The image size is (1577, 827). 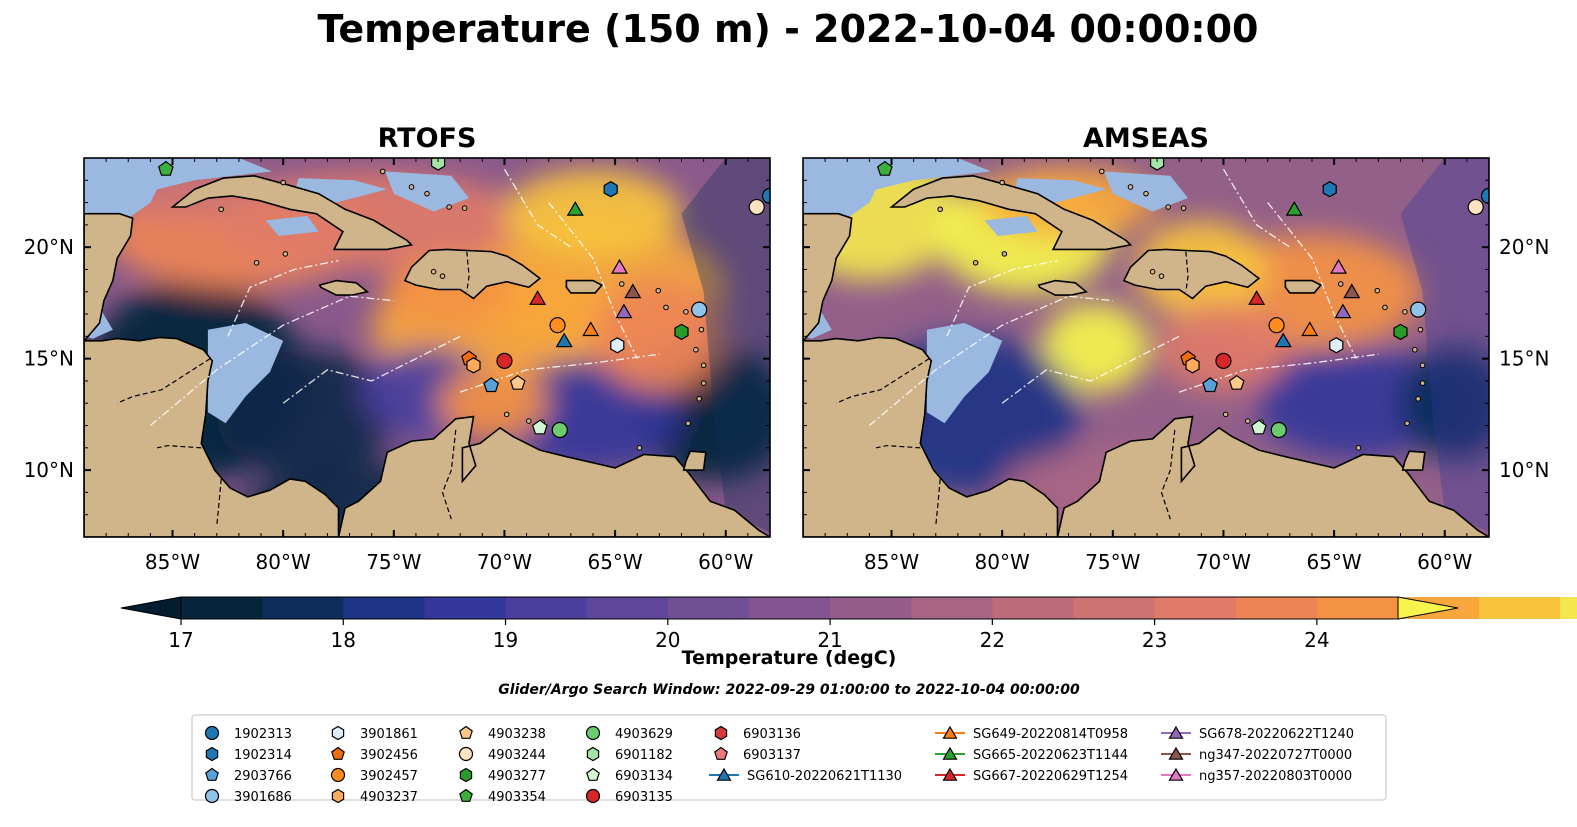 I want to click on legend-item: 3901861, so click(x=374, y=733).